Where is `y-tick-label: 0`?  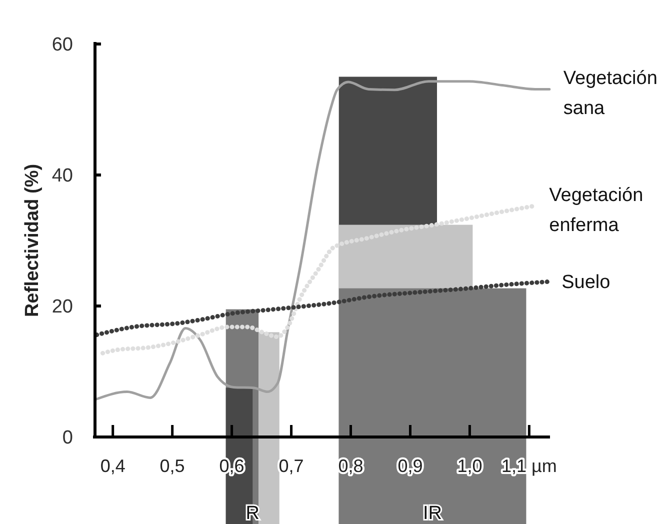
y-tick-label: 0 is located at coordinates (67, 438).